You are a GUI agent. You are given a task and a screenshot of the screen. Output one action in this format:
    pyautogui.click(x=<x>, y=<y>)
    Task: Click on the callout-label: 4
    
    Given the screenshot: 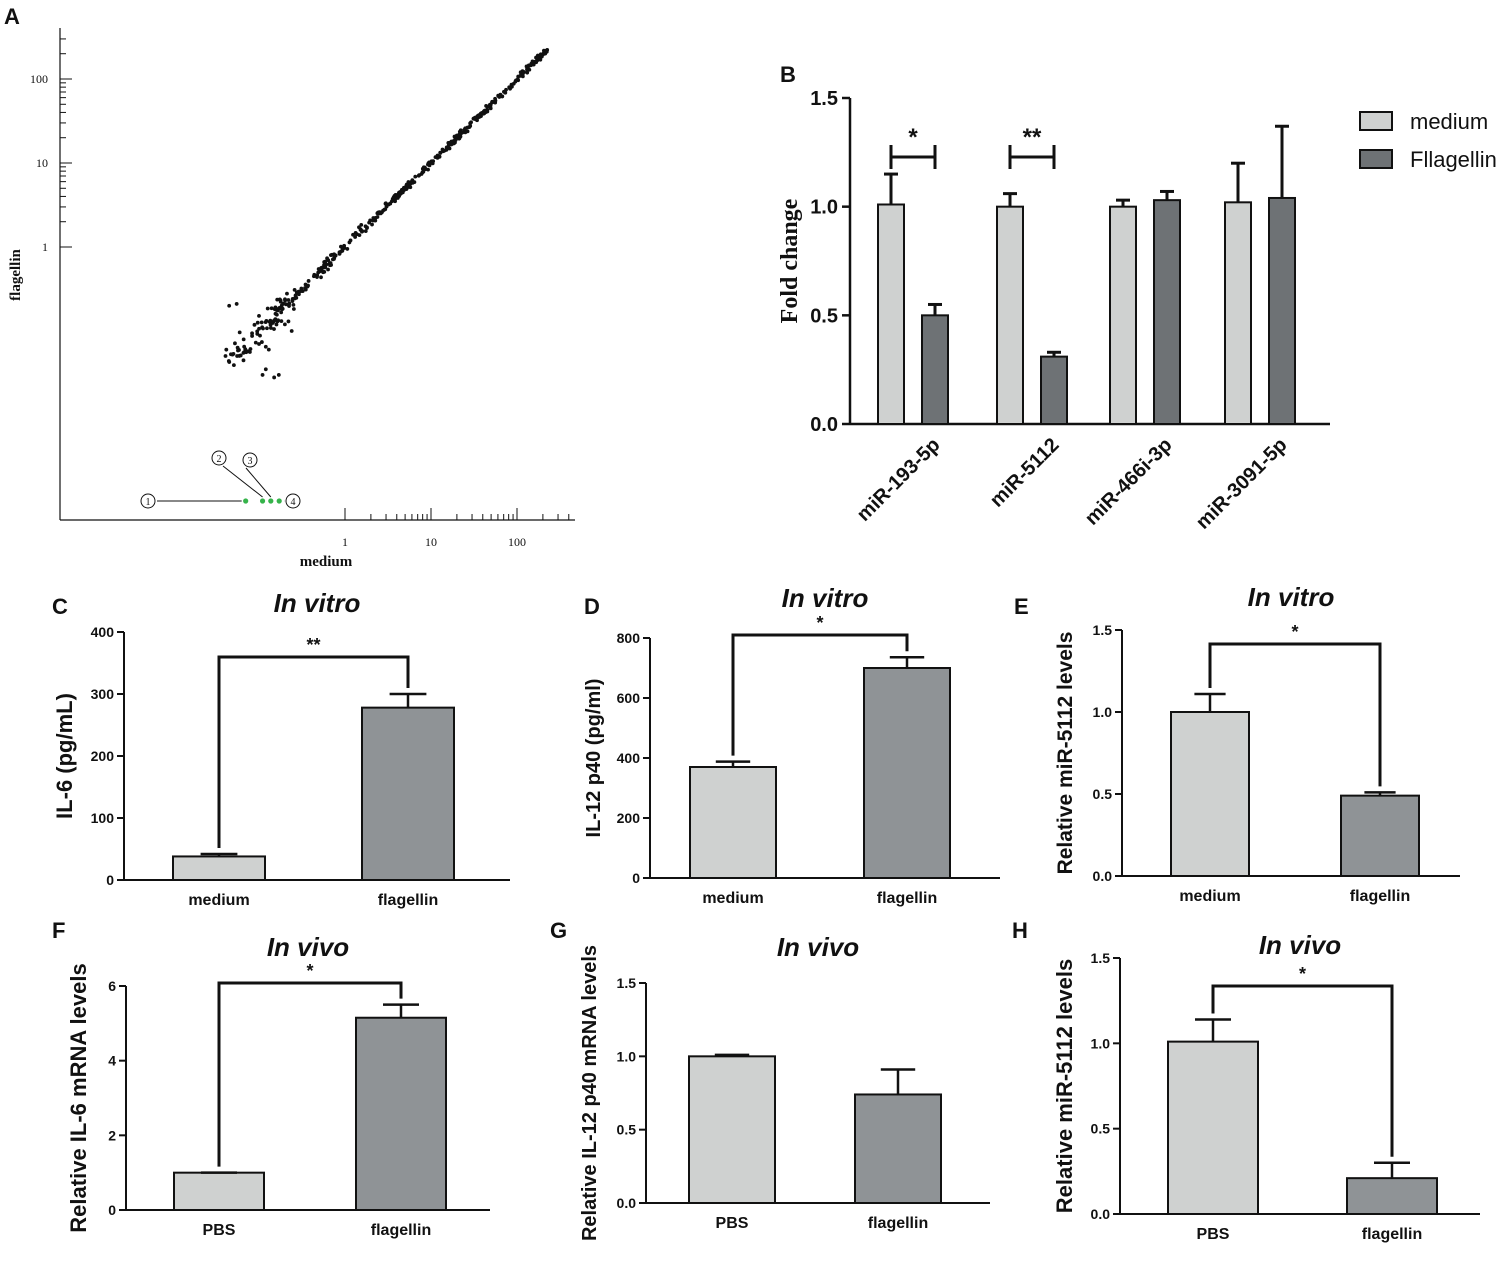 What is the action you would take?
    pyautogui.click(x=293, y=502)
    